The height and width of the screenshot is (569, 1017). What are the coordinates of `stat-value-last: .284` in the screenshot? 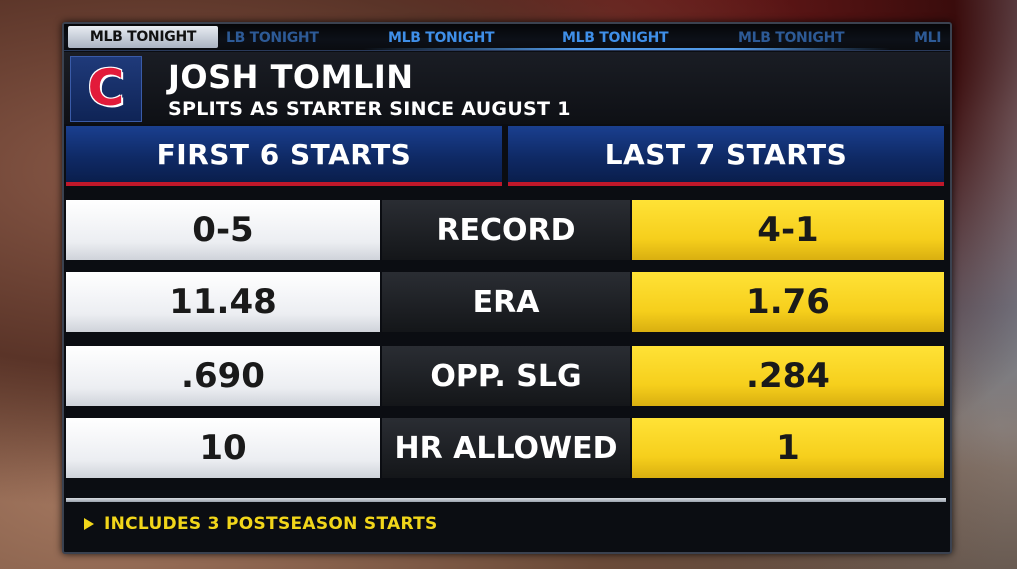 It's located at (788, 376).